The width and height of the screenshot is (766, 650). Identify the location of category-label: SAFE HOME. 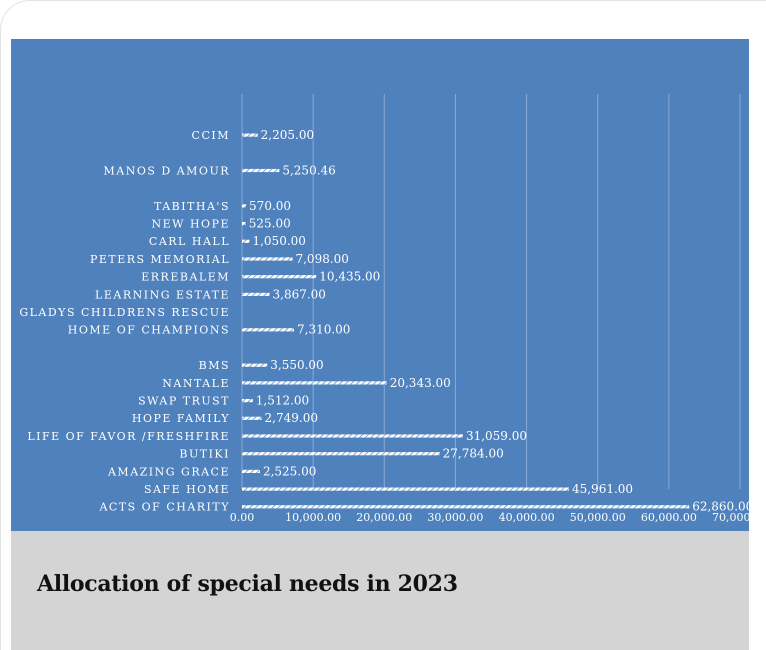
(187, 489).